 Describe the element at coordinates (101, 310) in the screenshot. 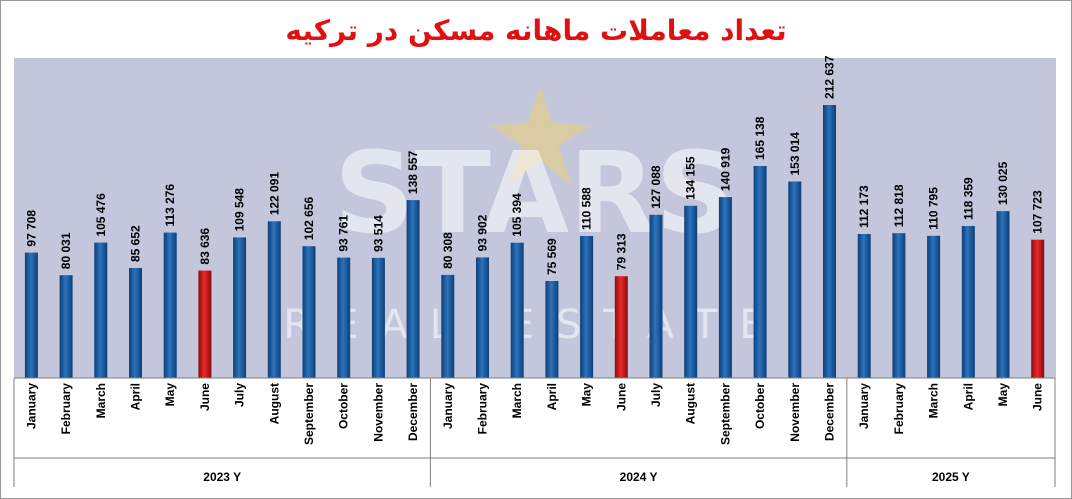

I see `bar-2023y-march` at that location.